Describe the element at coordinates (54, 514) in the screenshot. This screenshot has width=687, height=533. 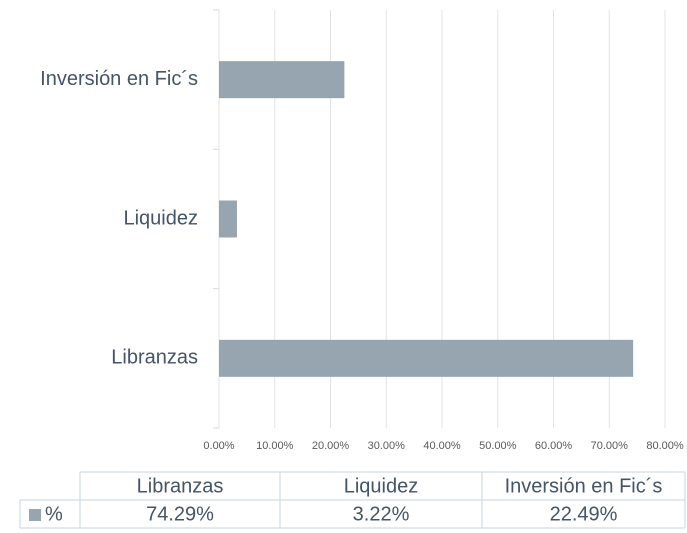
I see `legend-label: %` at that location.